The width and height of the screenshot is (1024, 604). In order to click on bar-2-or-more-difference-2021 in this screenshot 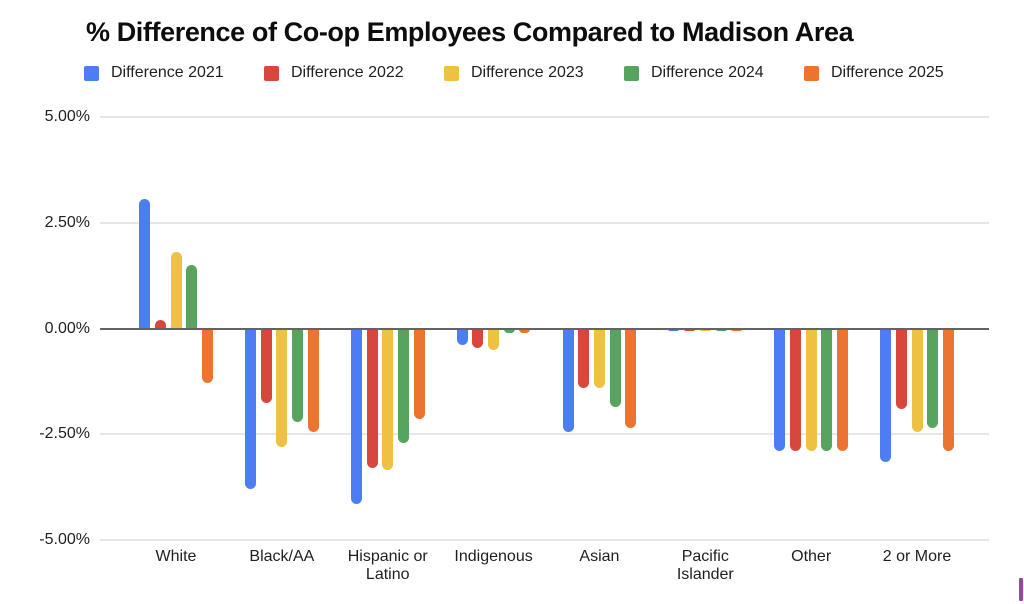, I will do `click(886, 395)`.